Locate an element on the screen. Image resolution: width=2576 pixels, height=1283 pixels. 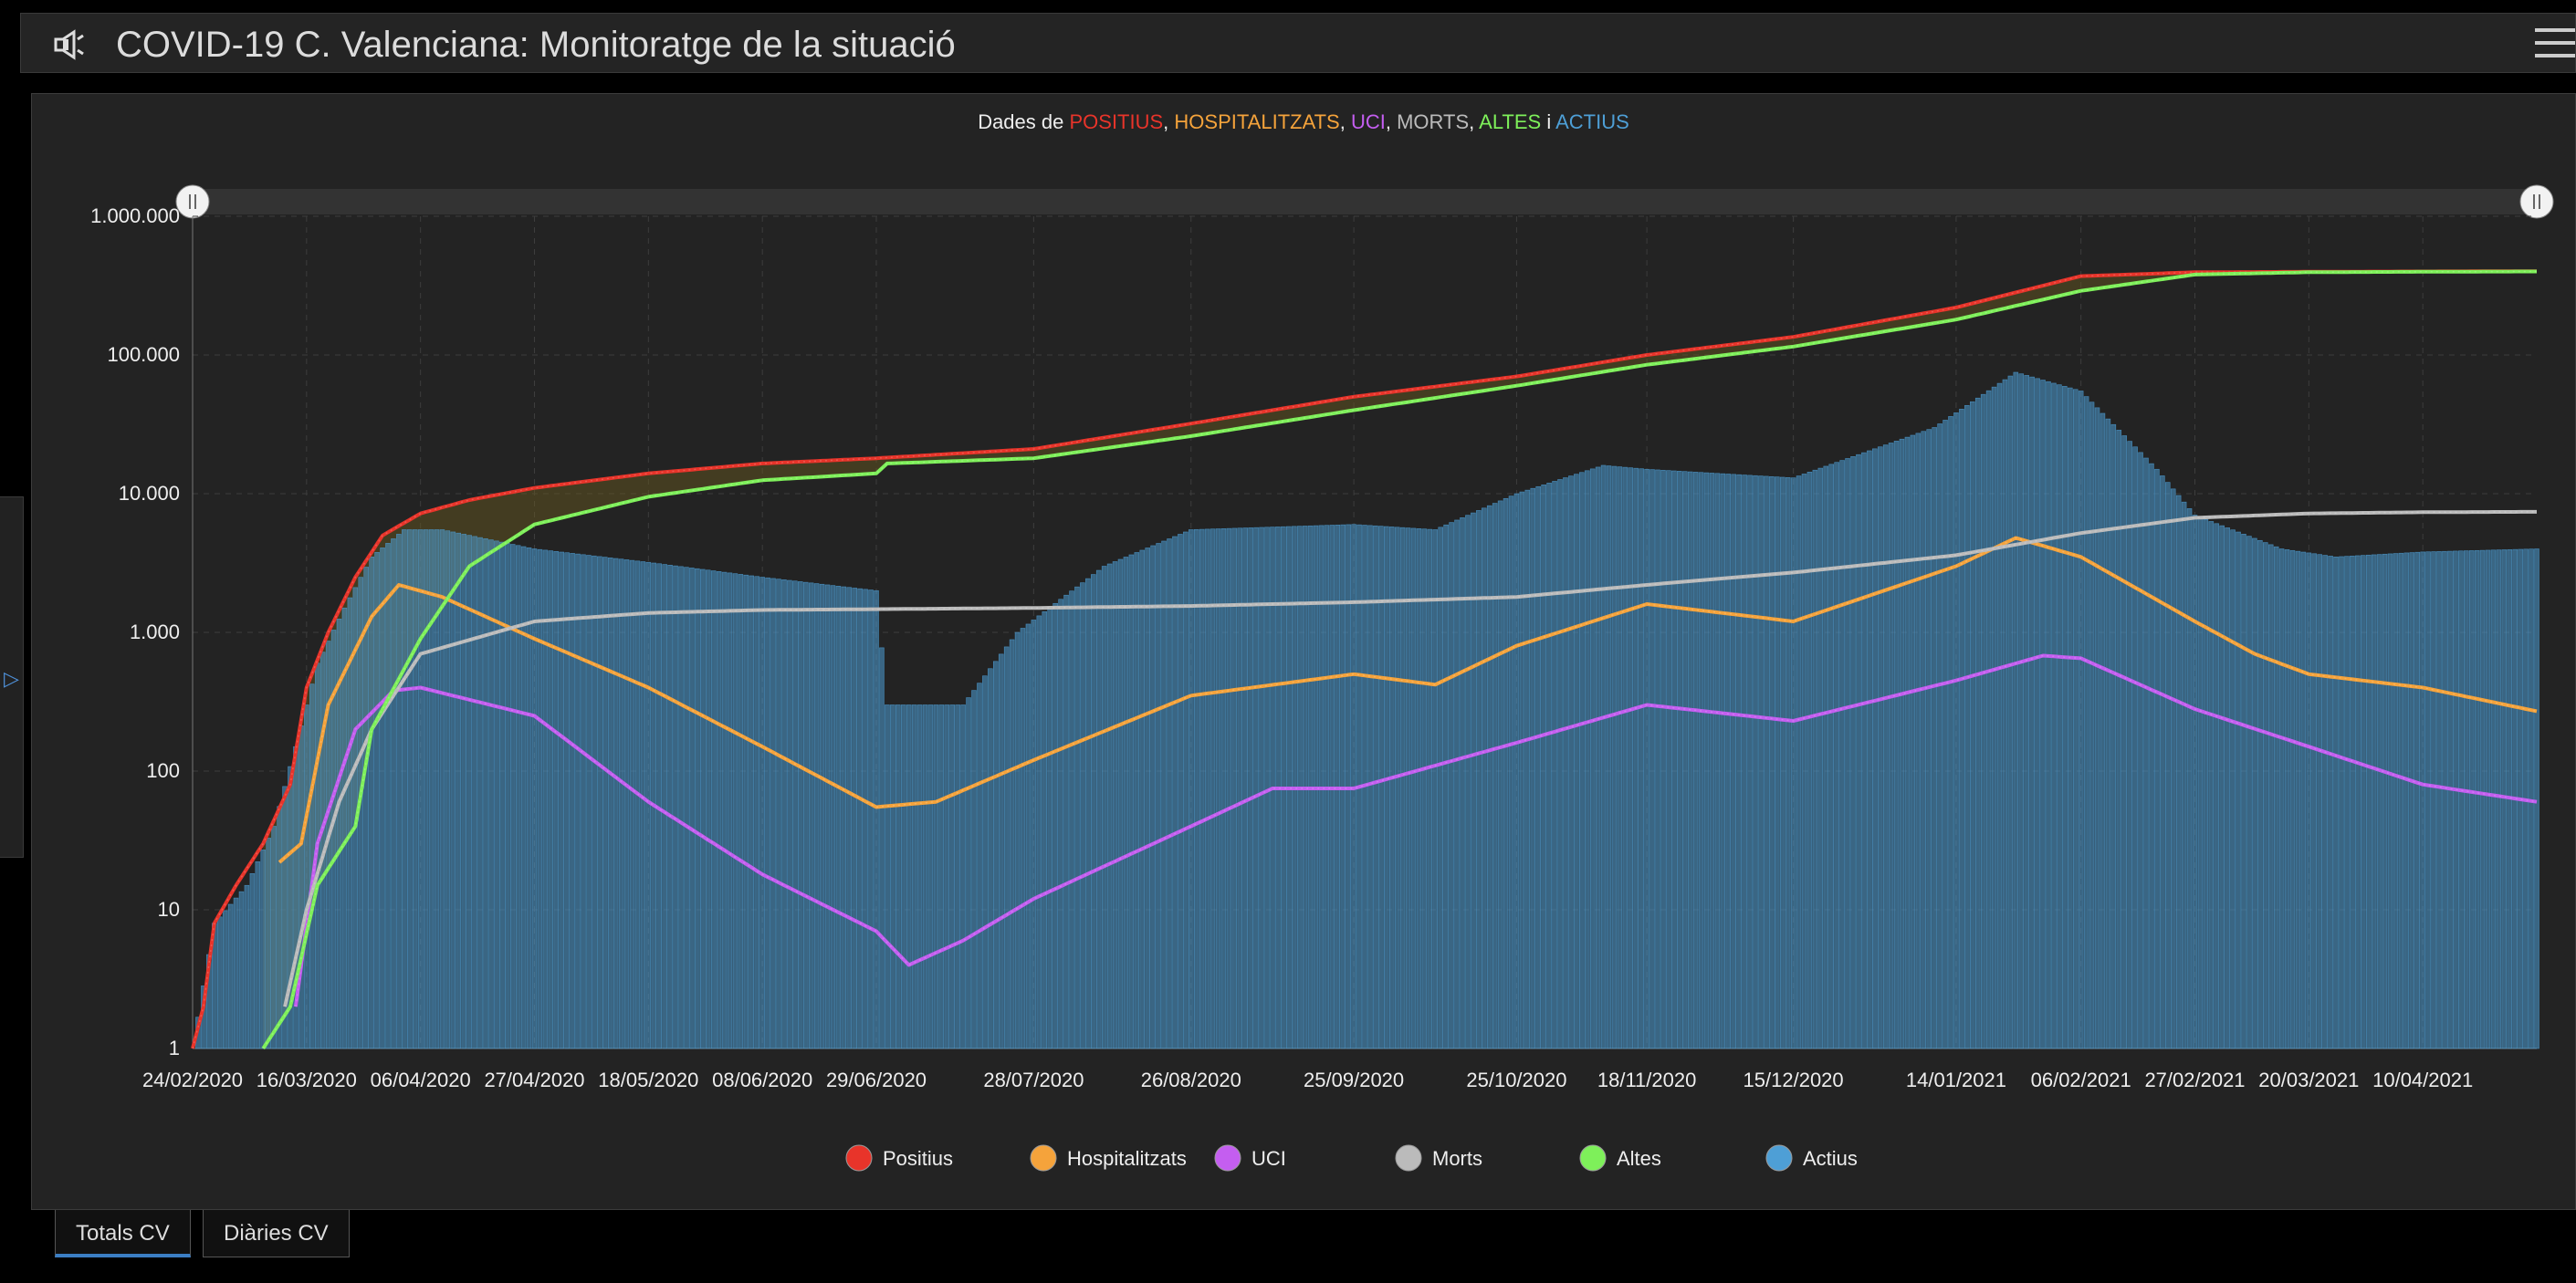
range-handle-left is located at coordinates (193, 201).